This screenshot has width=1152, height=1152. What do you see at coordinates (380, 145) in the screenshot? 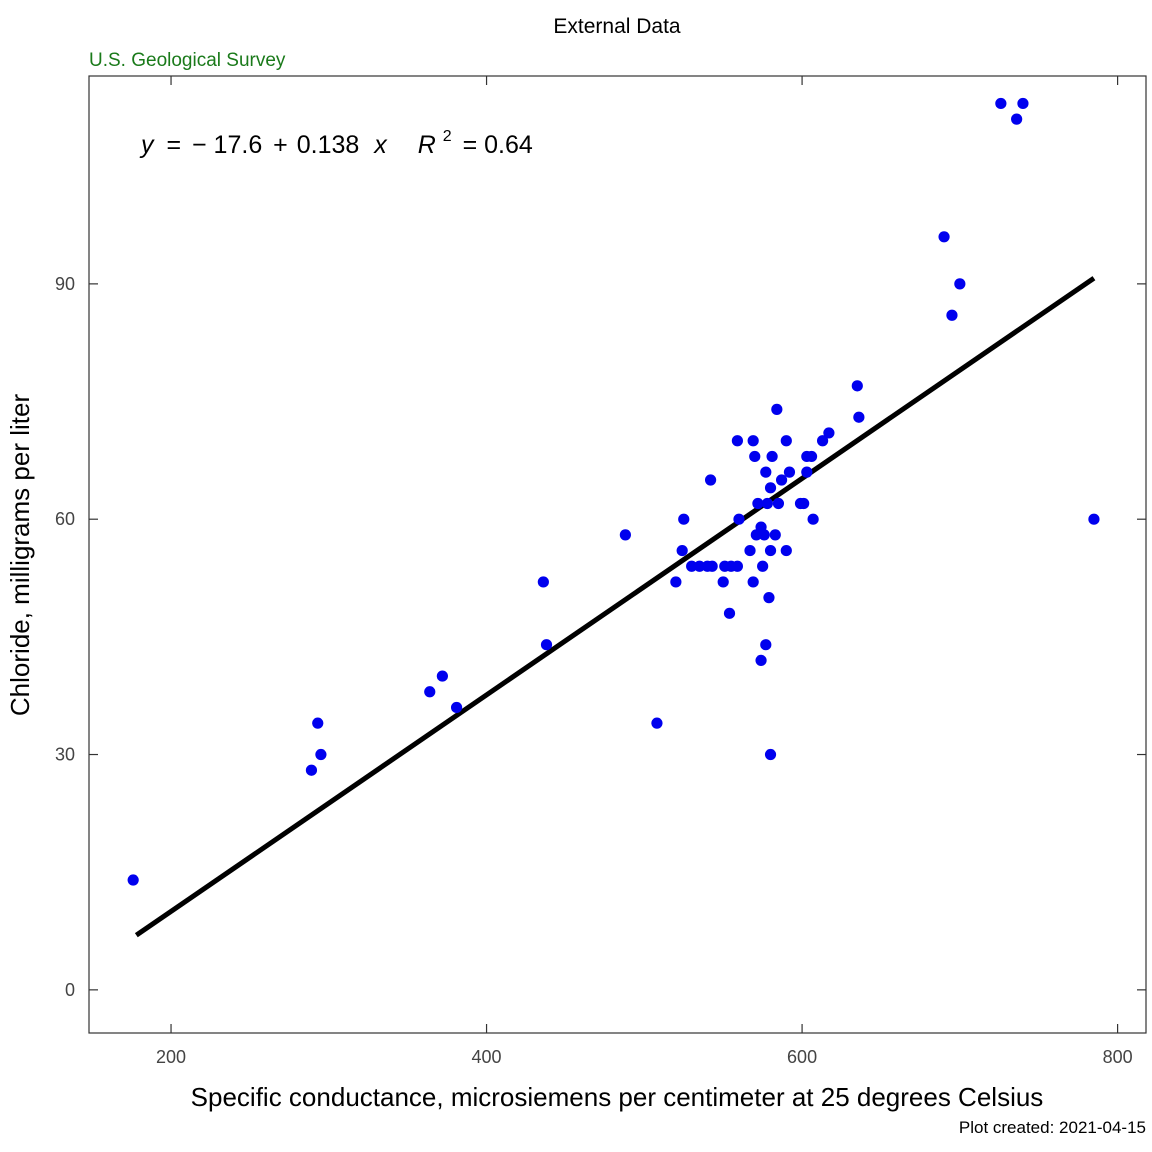
I see `eq-x-symbol: x` at bounding box center [380, 145].